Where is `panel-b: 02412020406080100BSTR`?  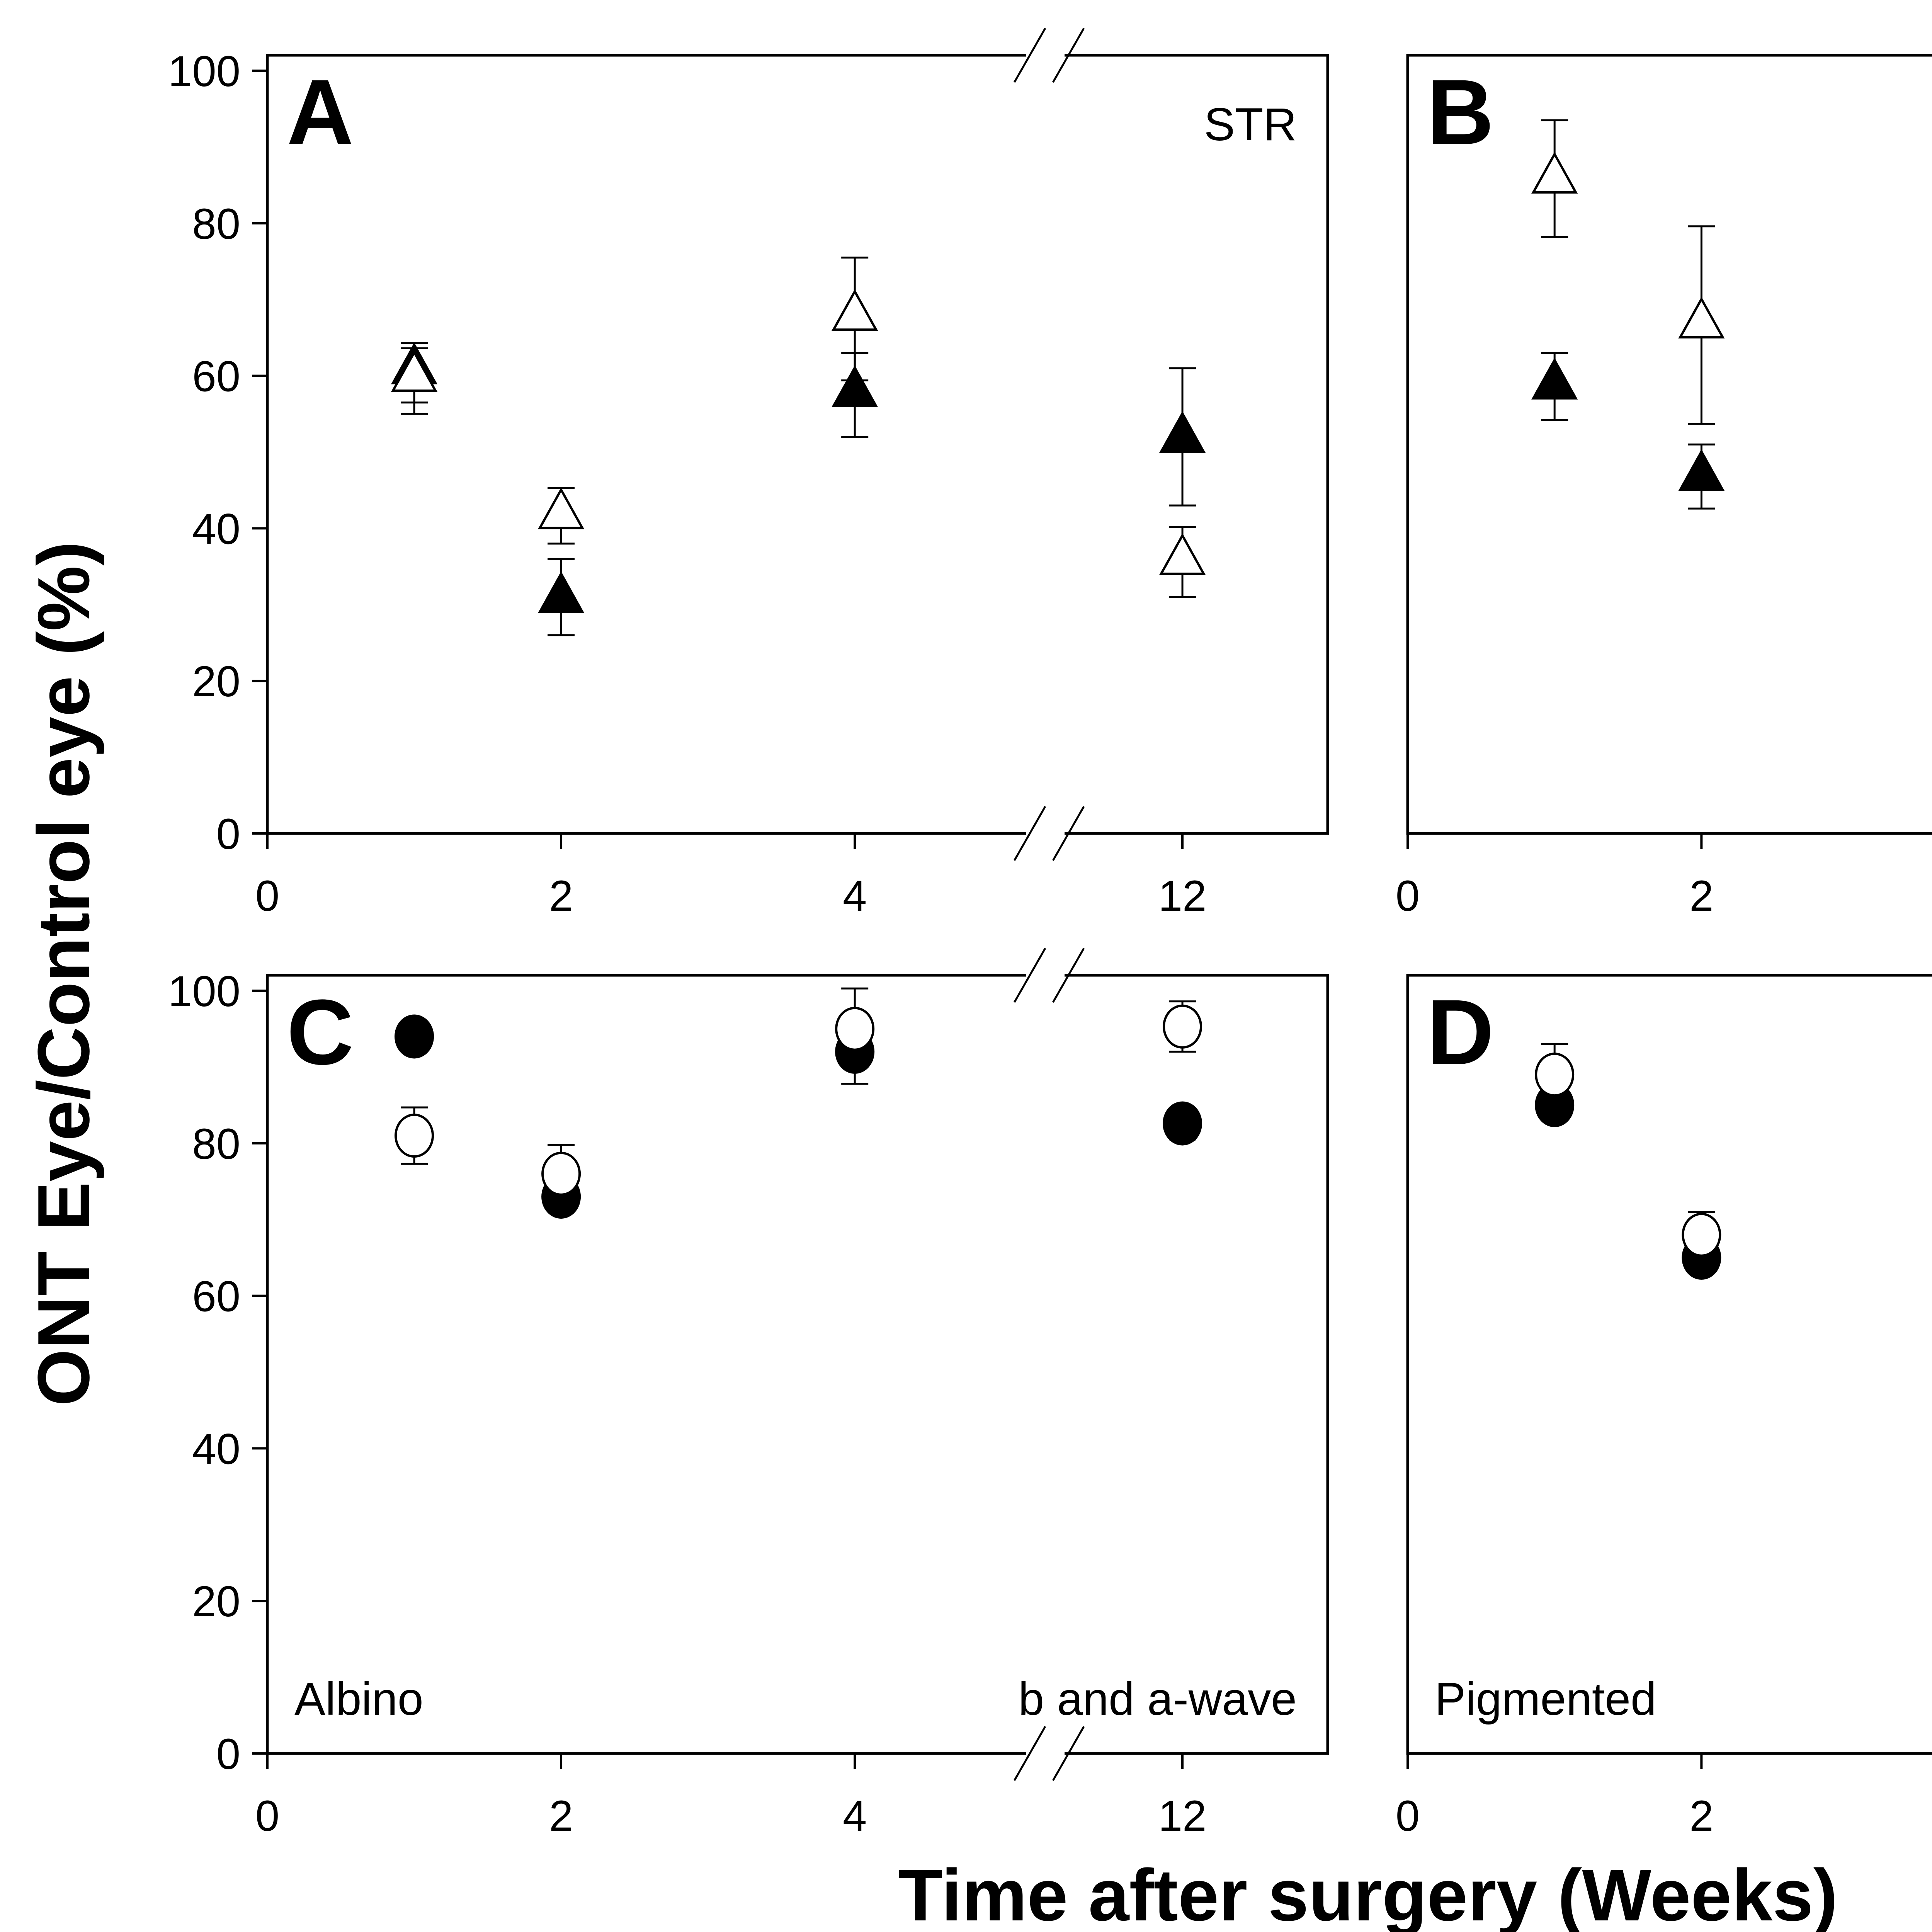 panel-b: 02412020406080100BSTR is located at coordinates (1664, 487).